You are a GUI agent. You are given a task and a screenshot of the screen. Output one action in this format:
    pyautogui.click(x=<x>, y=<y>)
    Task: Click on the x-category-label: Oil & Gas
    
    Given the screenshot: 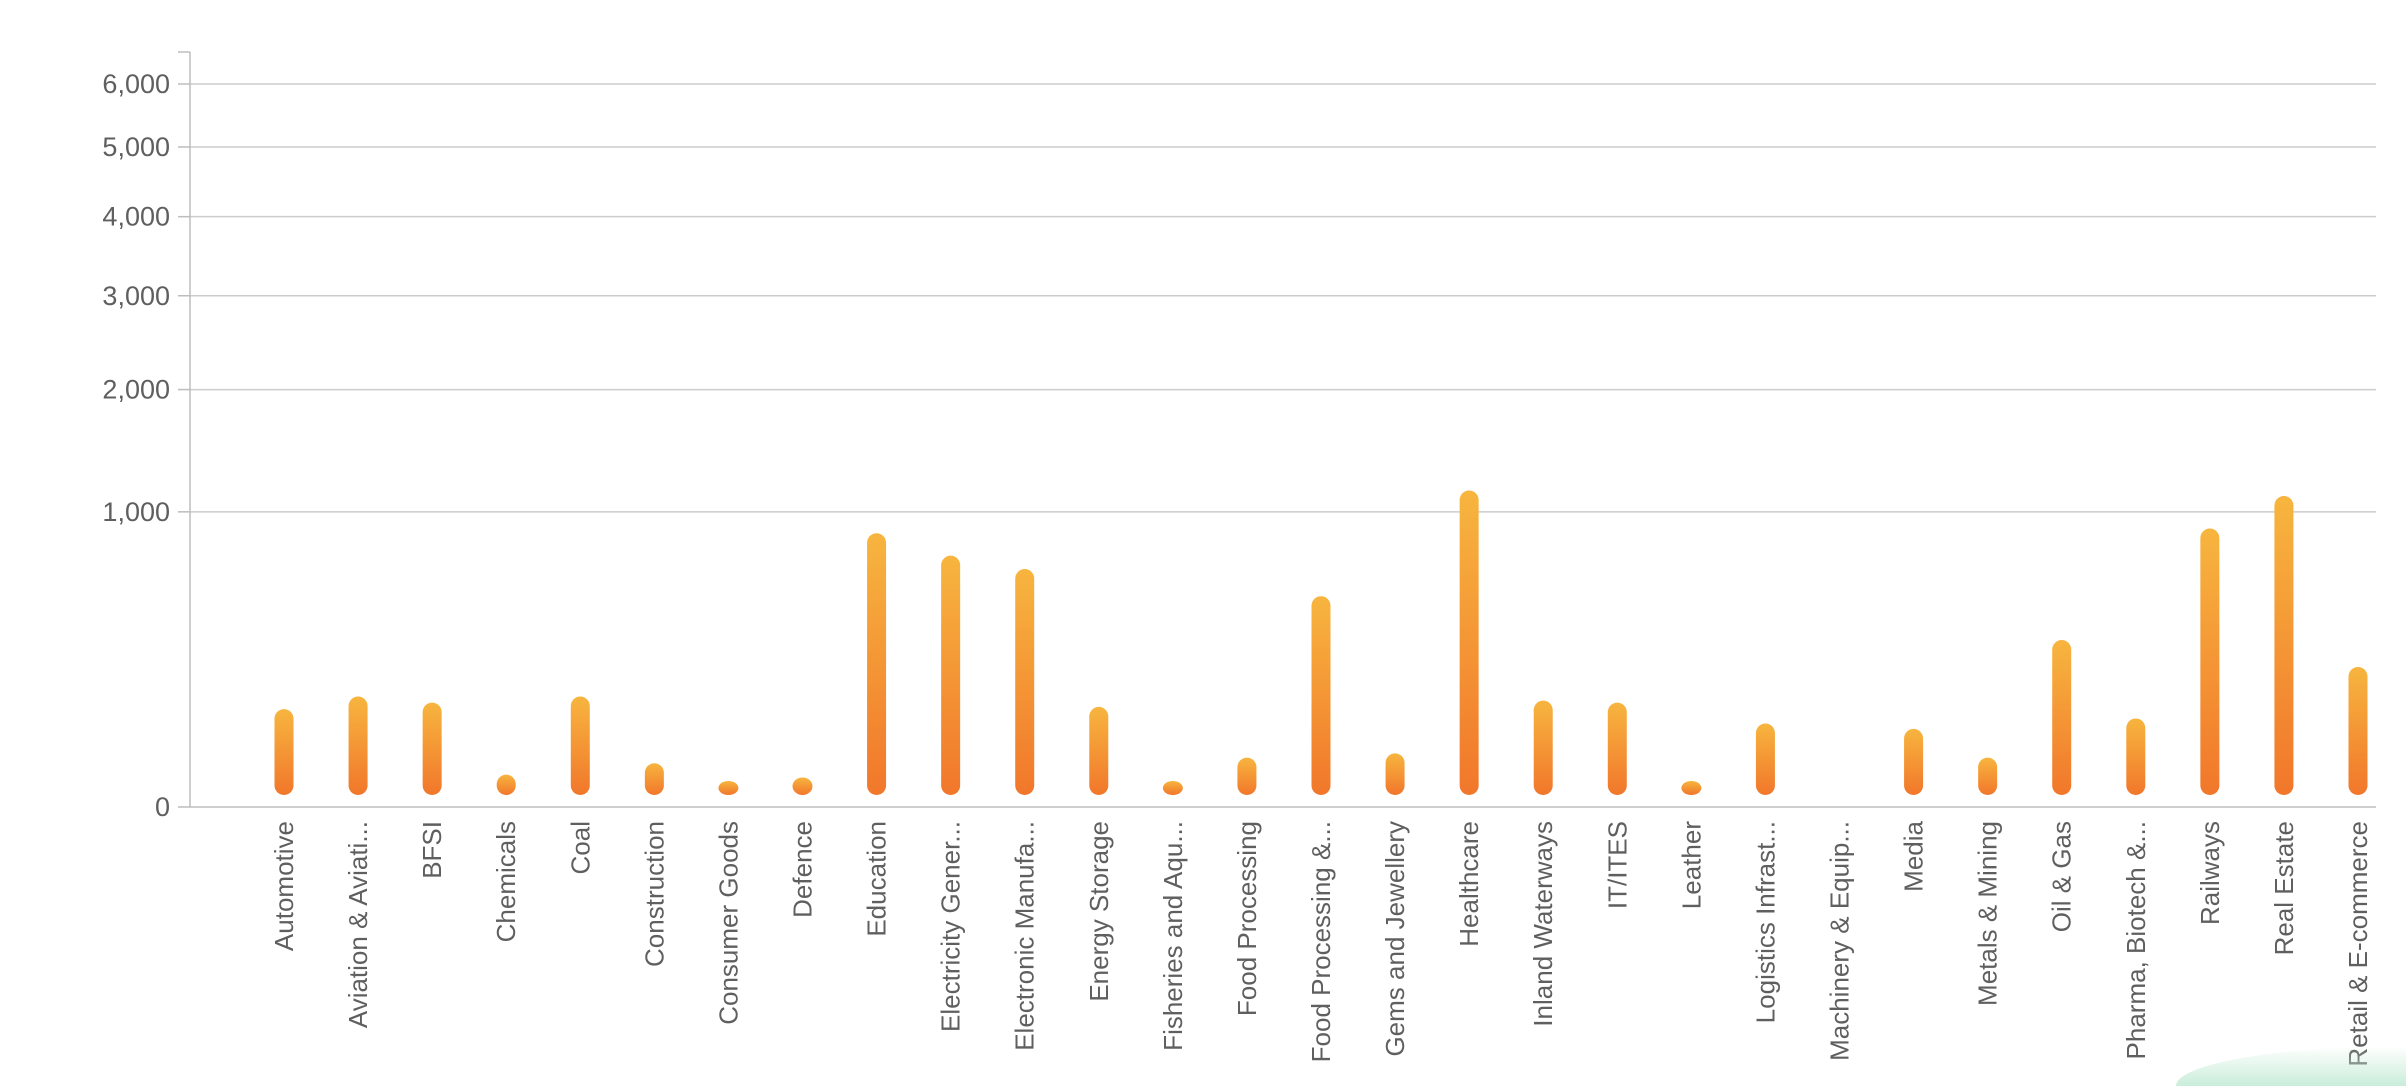 What is the action you would take?
    pyautogui.click(x=2062, y=876)
    